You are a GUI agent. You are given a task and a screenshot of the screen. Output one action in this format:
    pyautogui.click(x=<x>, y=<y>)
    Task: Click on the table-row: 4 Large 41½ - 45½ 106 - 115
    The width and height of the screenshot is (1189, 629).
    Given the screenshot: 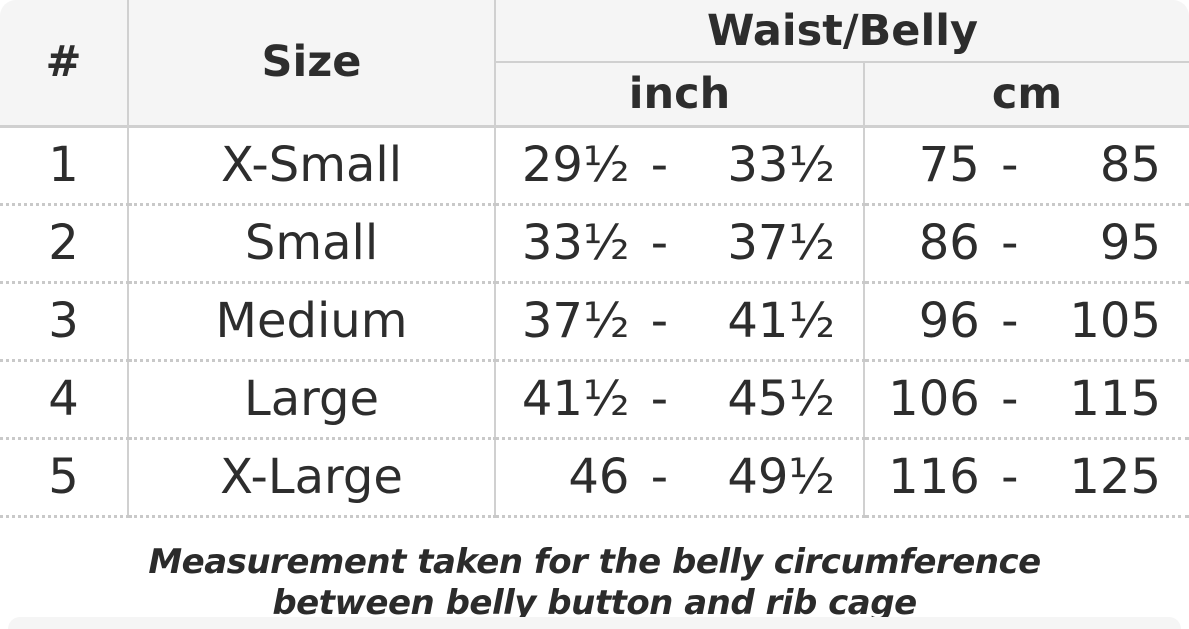 What is the action you would take?
    pyautogui.click(x=594, y=400)
    